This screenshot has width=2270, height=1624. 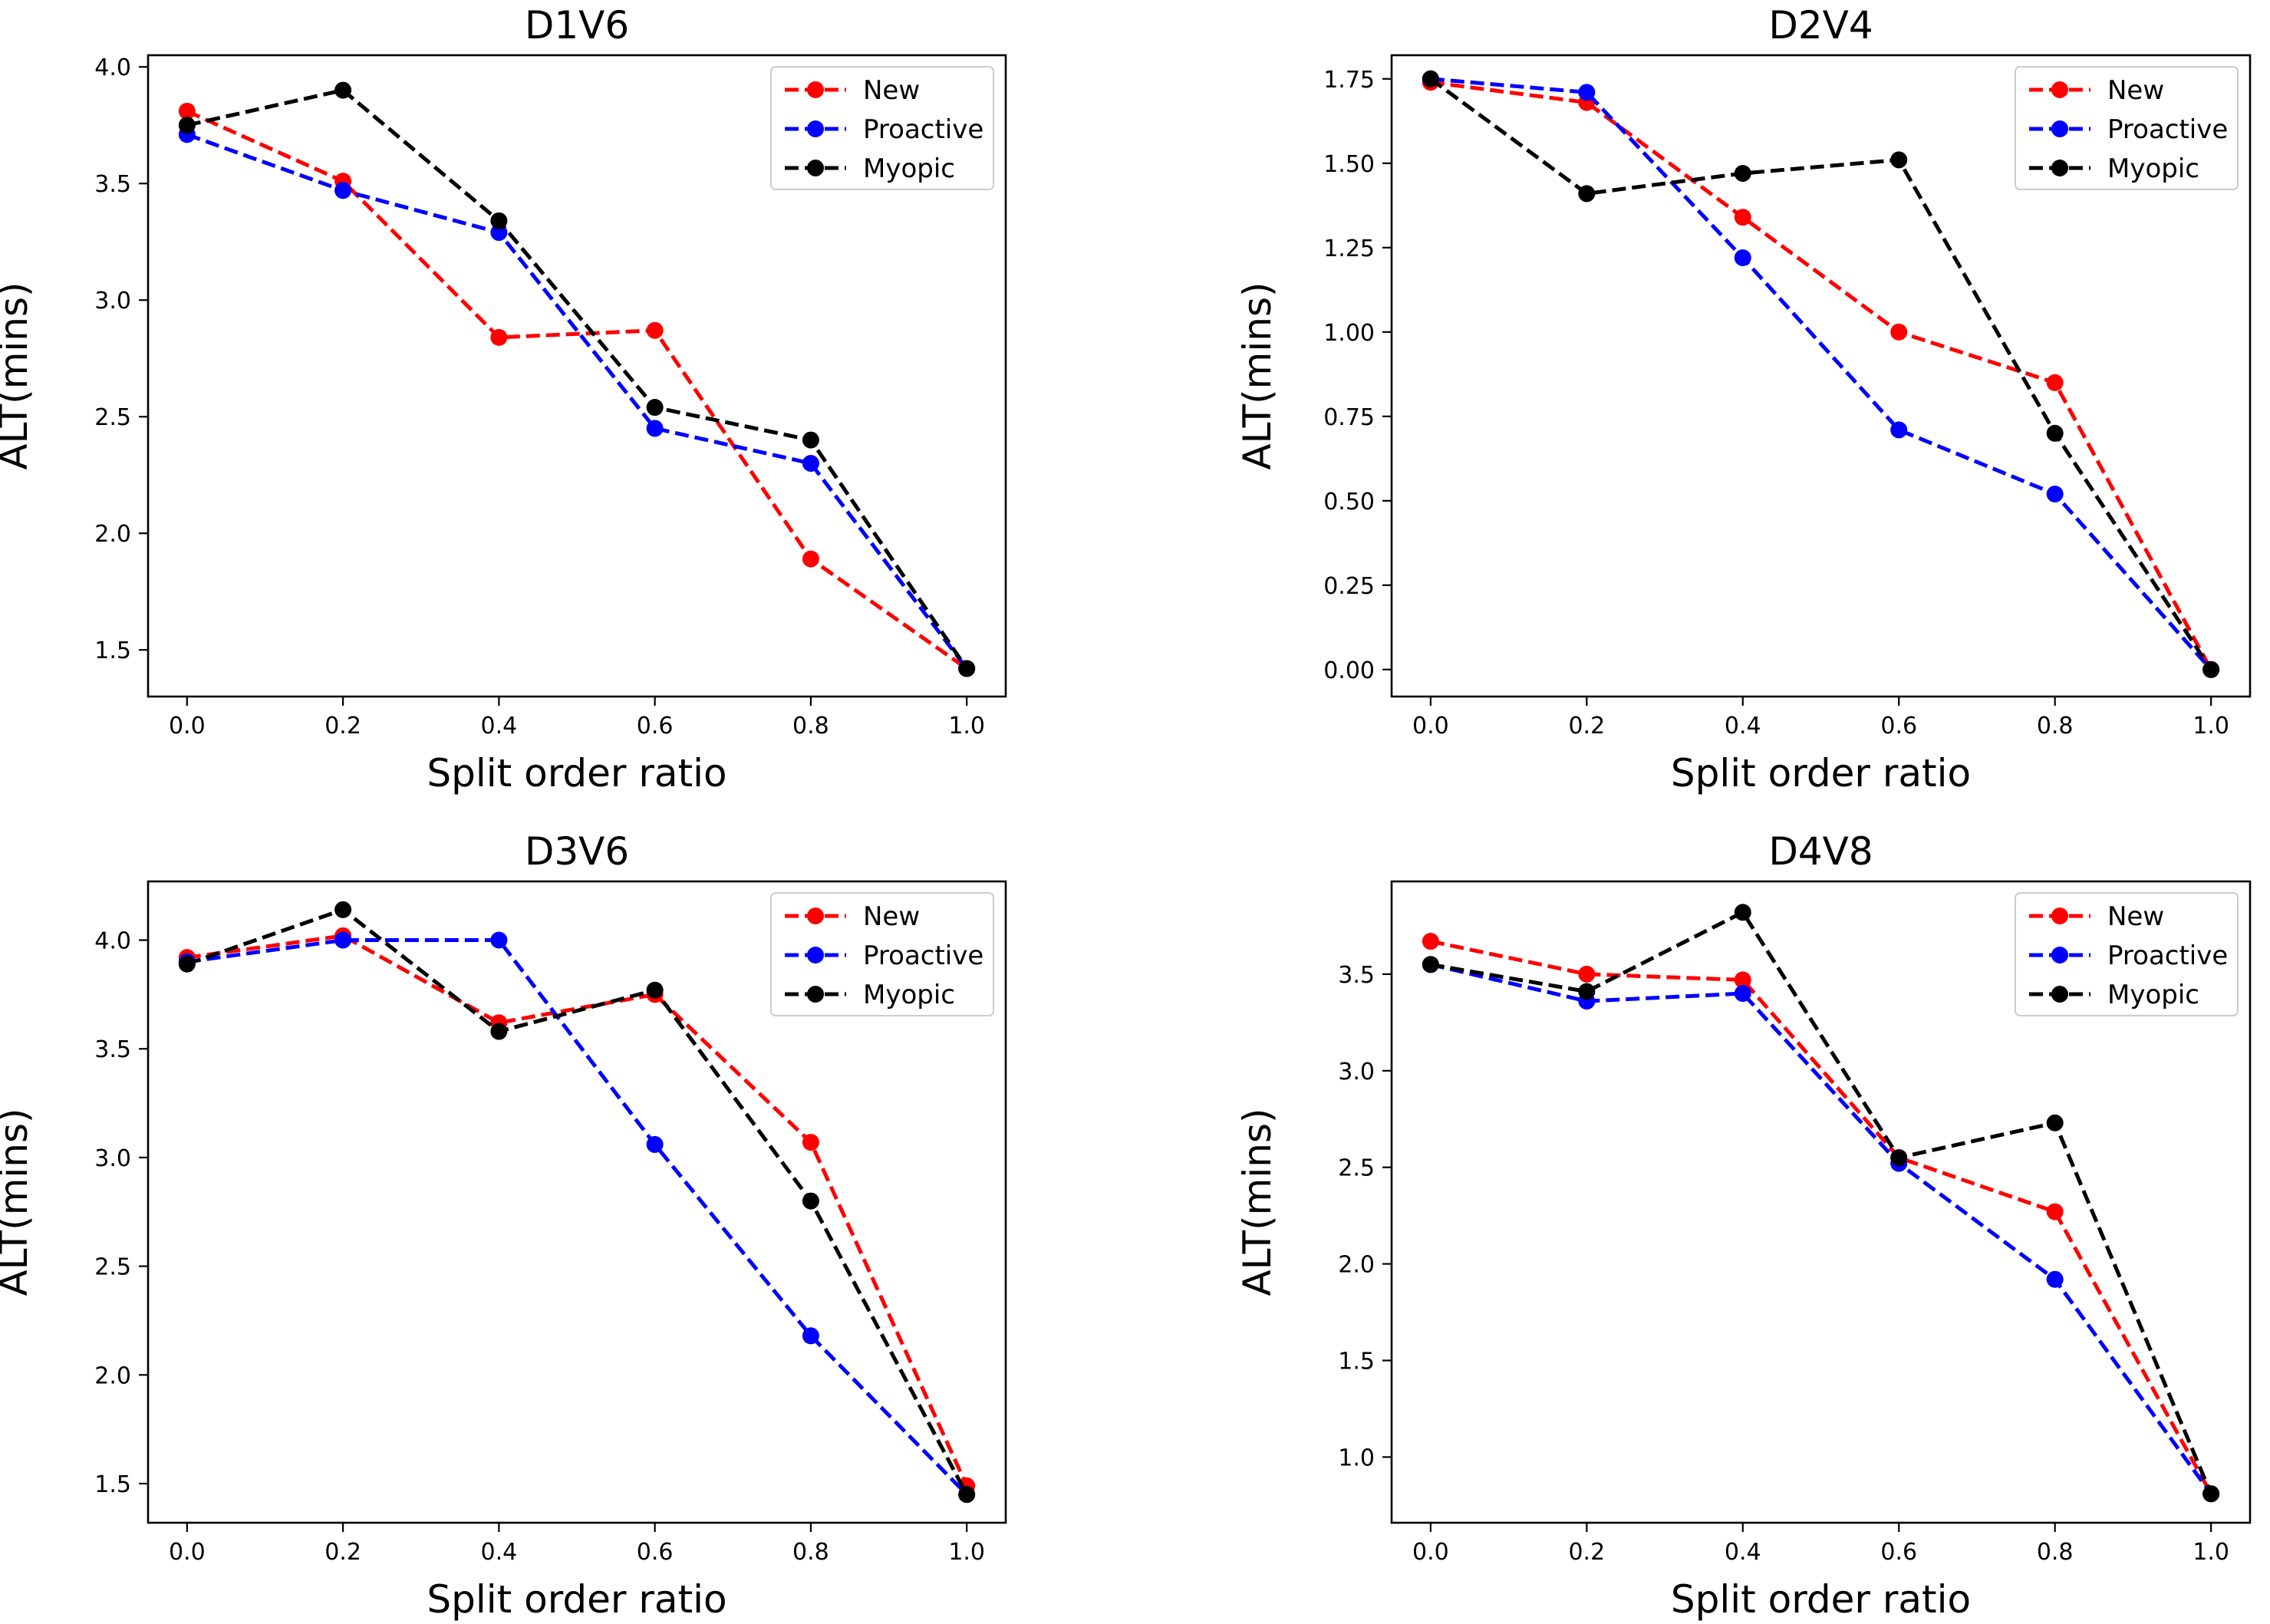 What do you see at coordinates (1356, 1457) in the screenshot?
I see `y-tick-label: 1.0` at bounding box center [1356, 1457].